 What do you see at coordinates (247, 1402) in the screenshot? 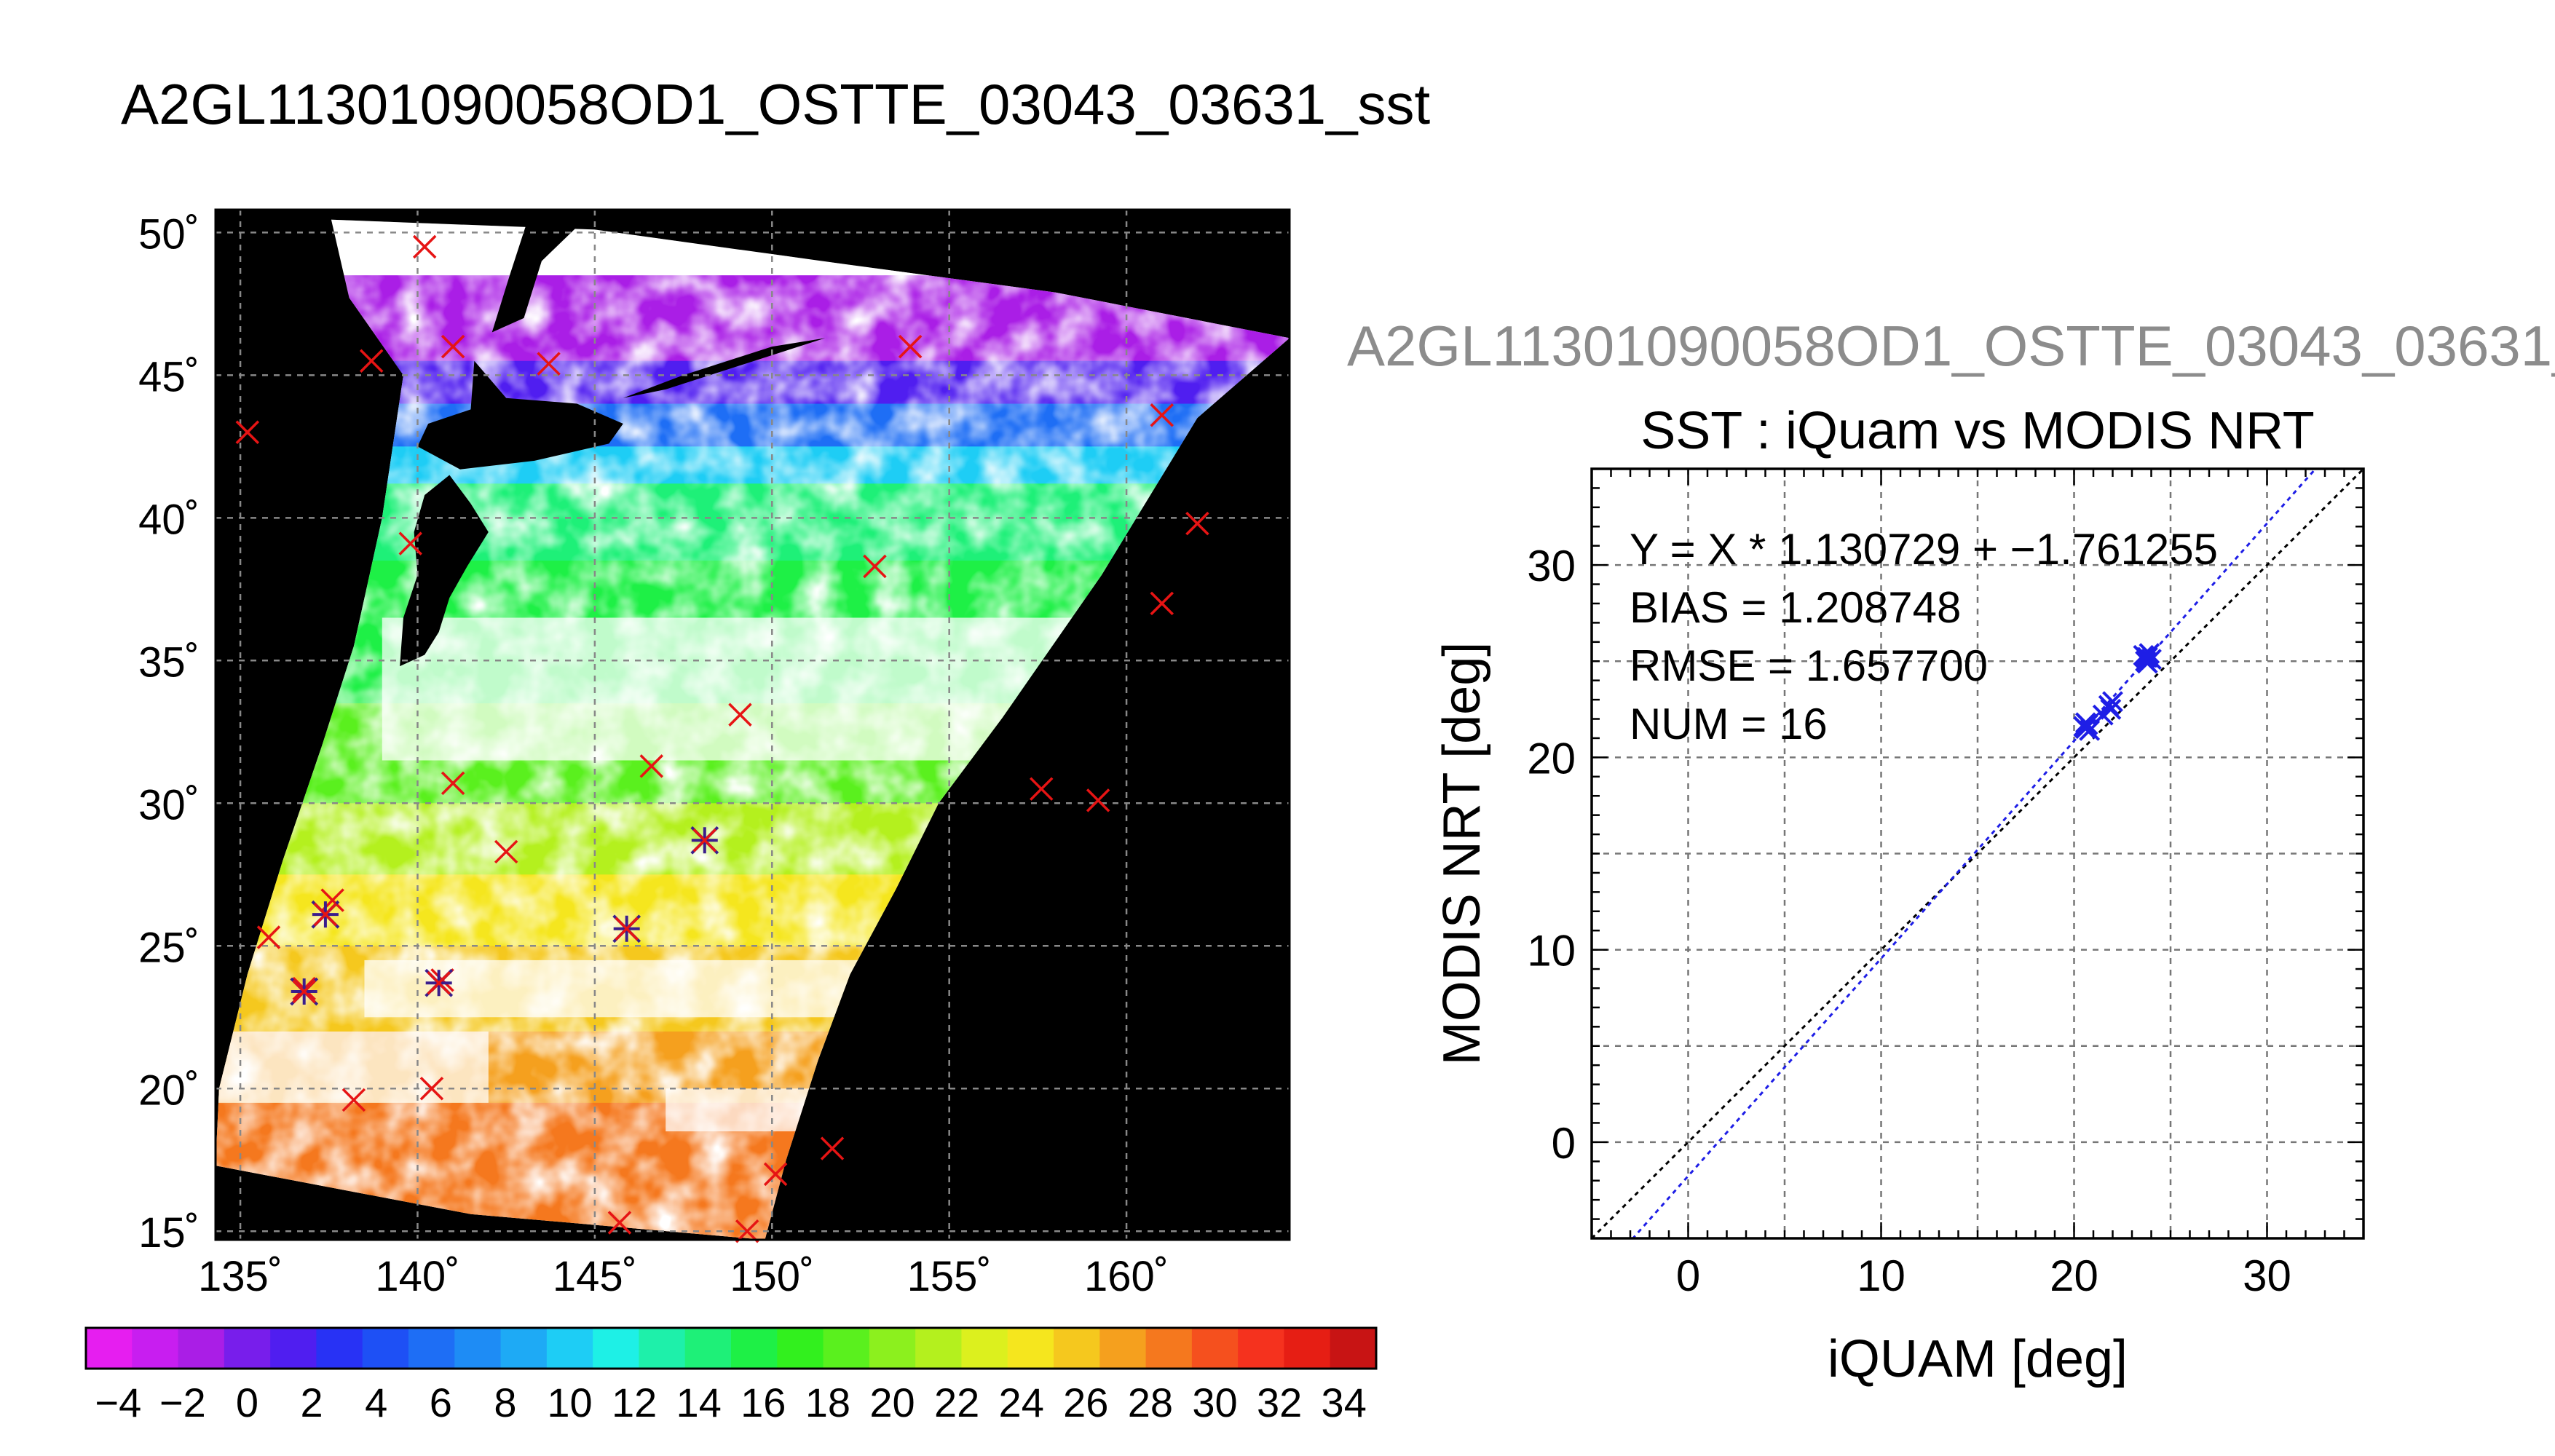
I see `colorbar-tick-label: 0` at bounding box center [247, 1402].